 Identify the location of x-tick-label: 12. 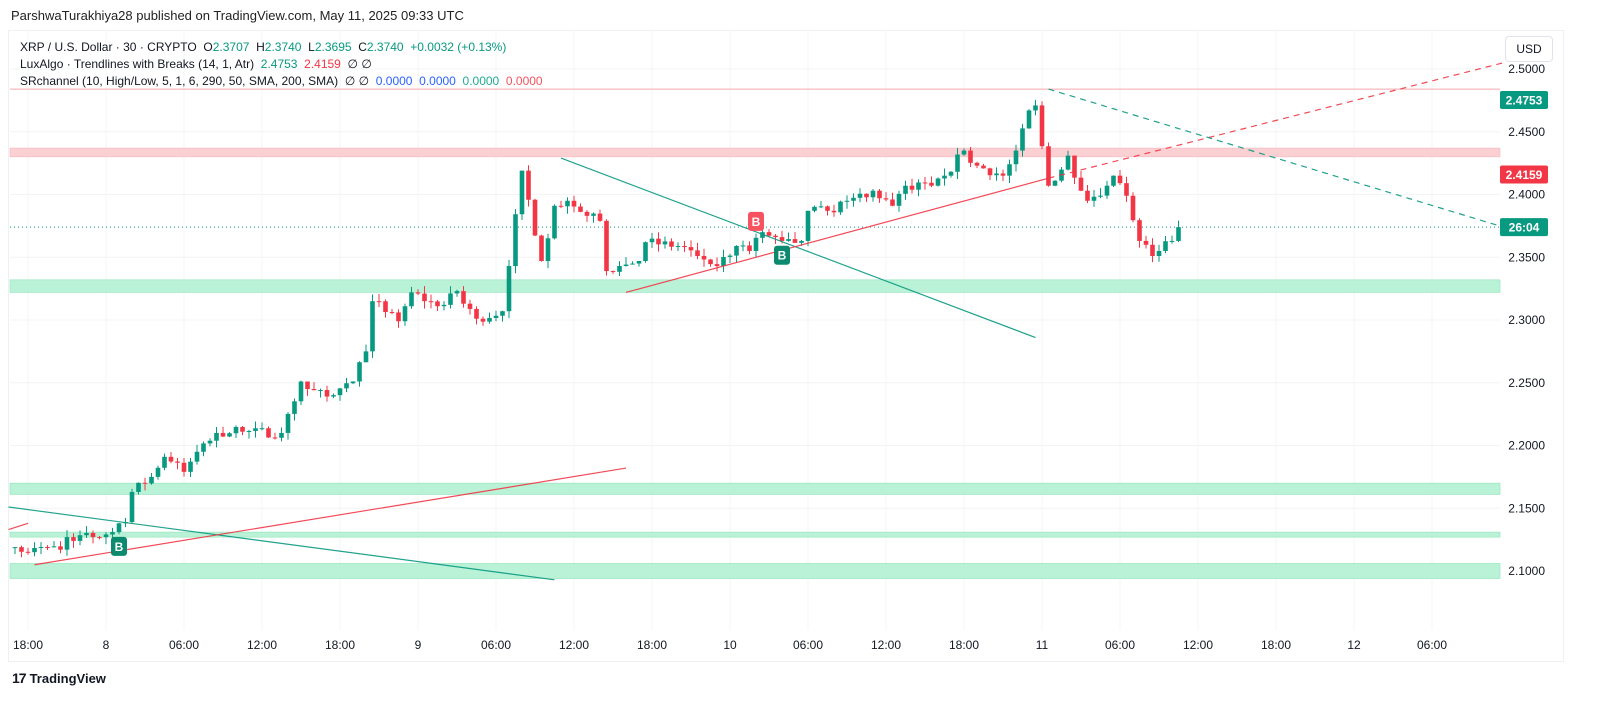
(1354, 645).